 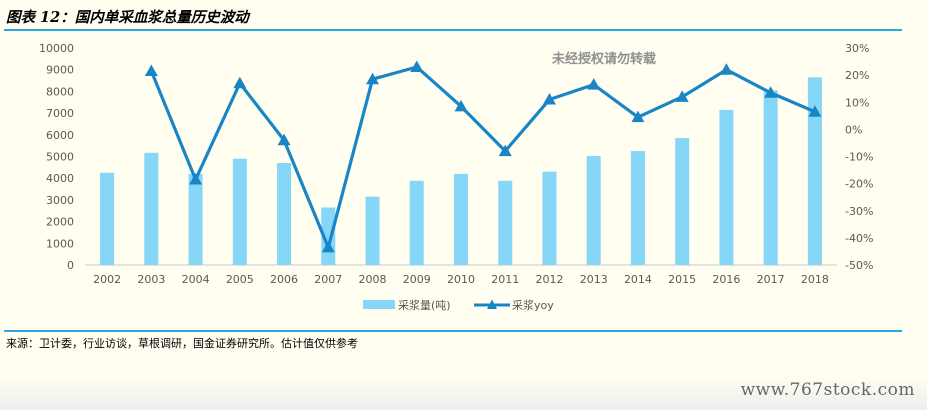 I want to click on x-tick-label: 2007, so click(x=328, y=279).